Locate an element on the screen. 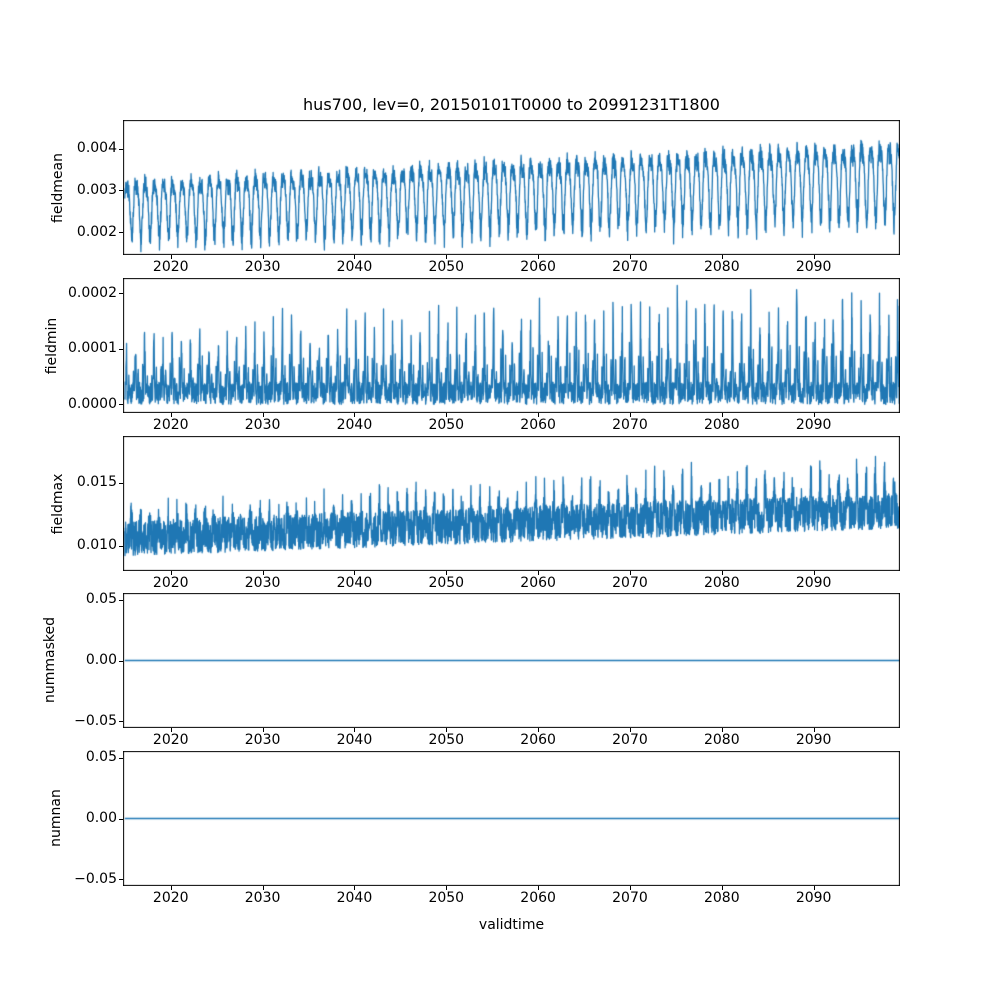 The width and height of the screenshot is (1000, 1000). y-tick-label: 0.05 is located at coordinates (101, 599).